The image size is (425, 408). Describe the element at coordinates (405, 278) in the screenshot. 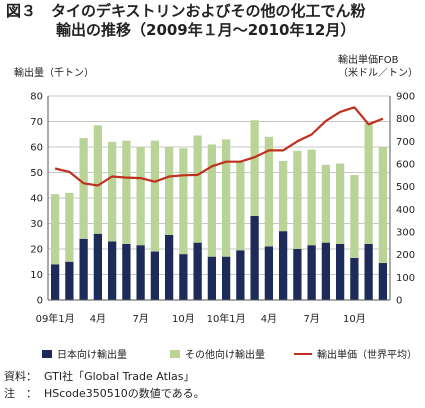

I see `y2-tick-label: 100` at that location.